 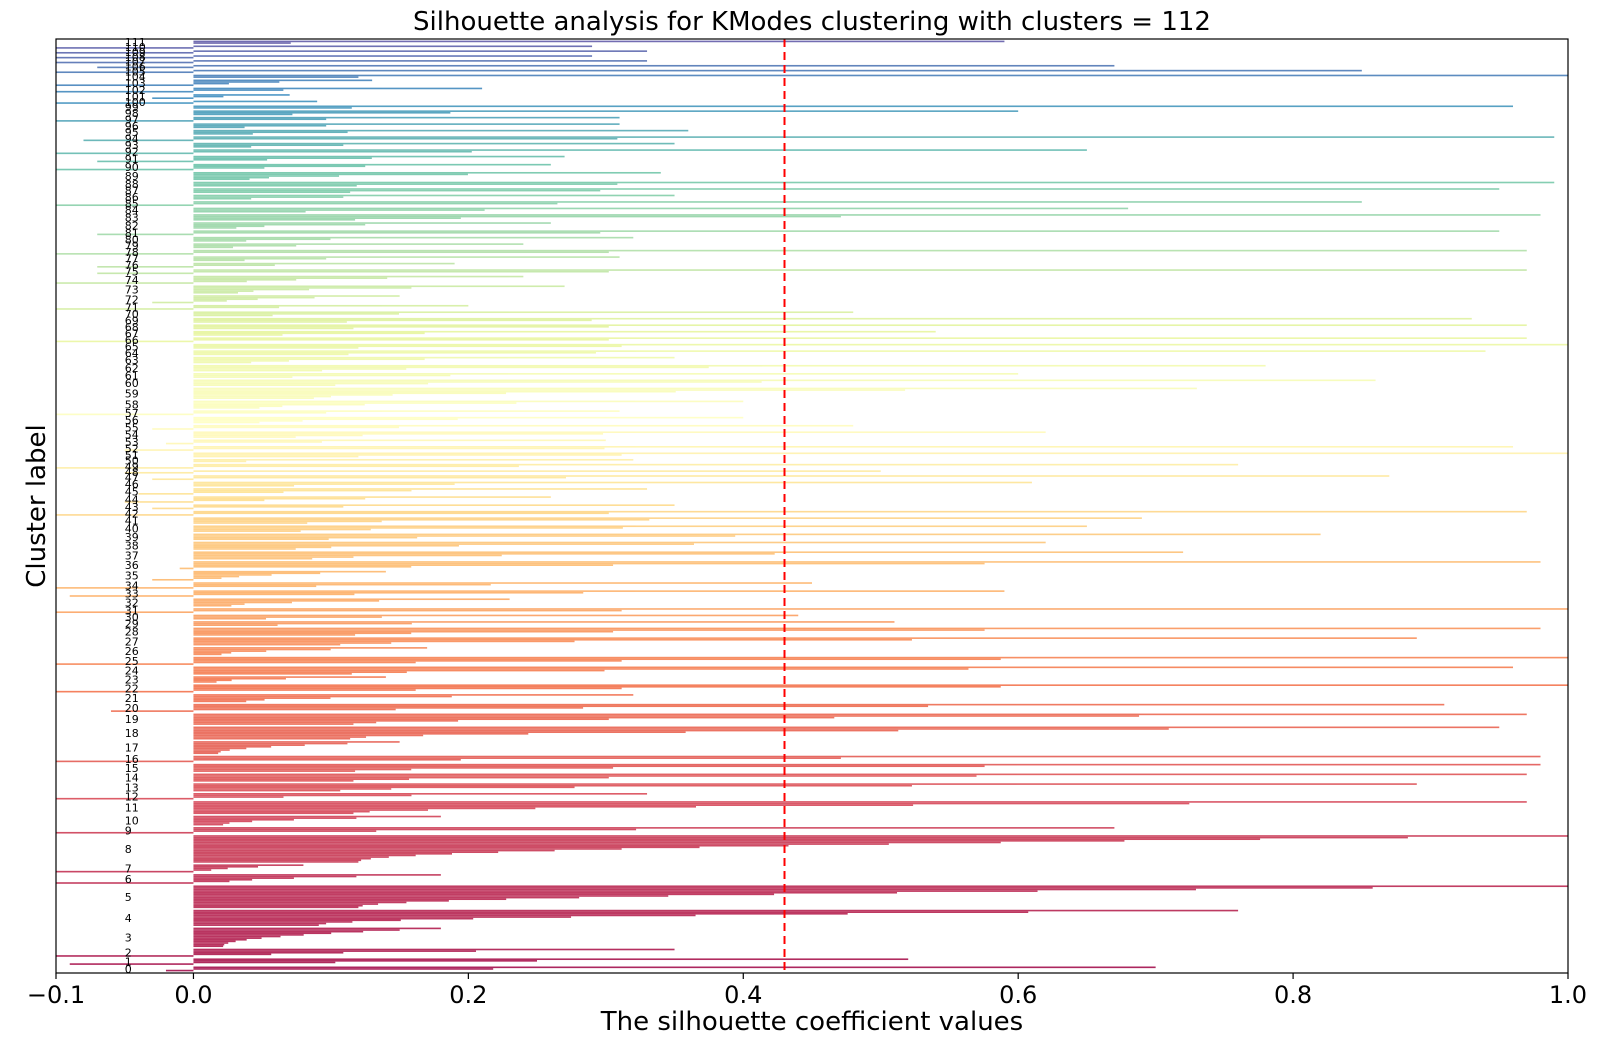 I want to click on cluster-label: 9, so click(x=128, y=830).